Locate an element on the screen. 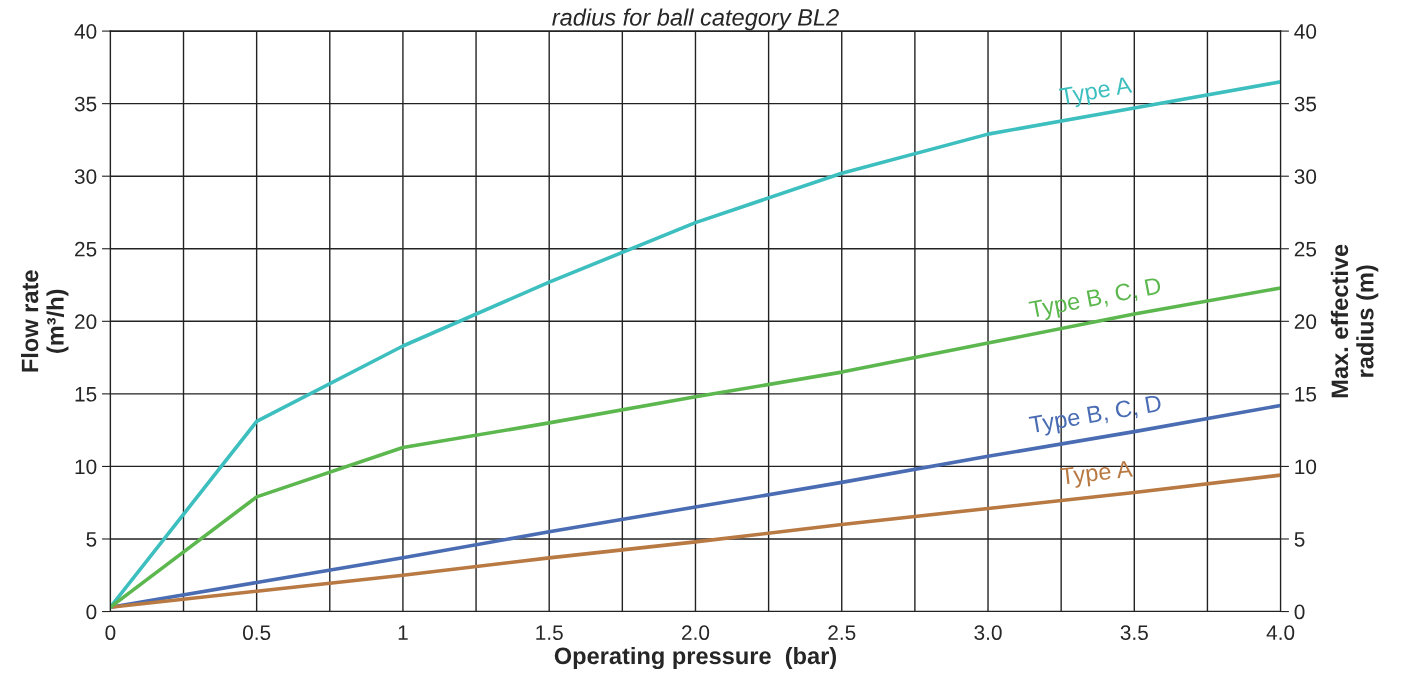  y2-tick-label: 35 is located at coordinates (1305, 104).